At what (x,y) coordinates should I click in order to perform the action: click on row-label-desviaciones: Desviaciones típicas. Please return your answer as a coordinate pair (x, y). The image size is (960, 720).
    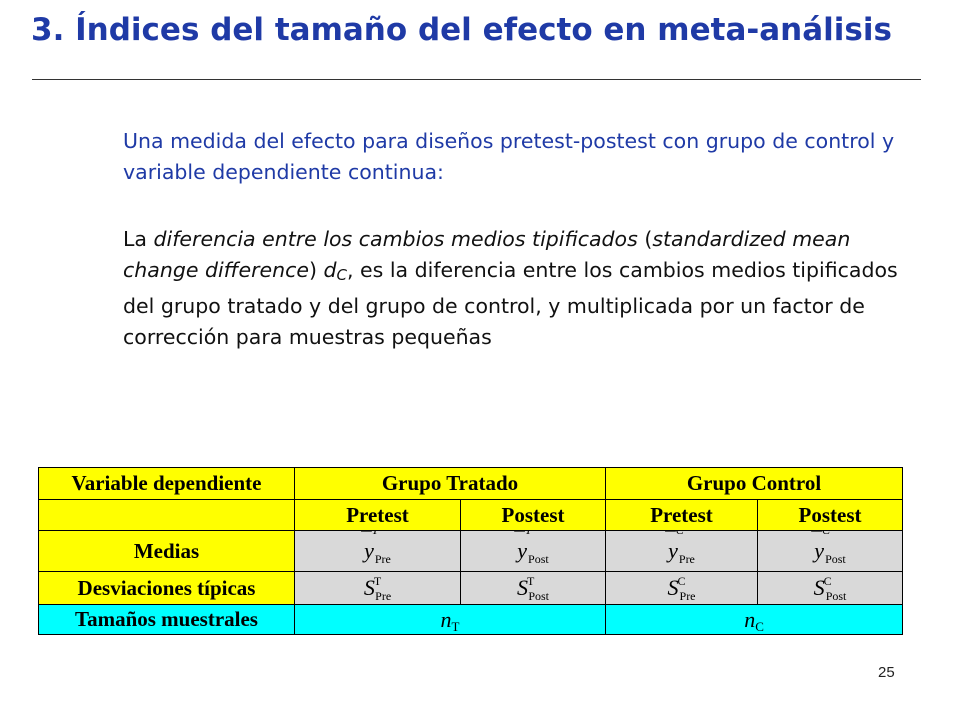
    Looking at the image, I should click on (166, 588).